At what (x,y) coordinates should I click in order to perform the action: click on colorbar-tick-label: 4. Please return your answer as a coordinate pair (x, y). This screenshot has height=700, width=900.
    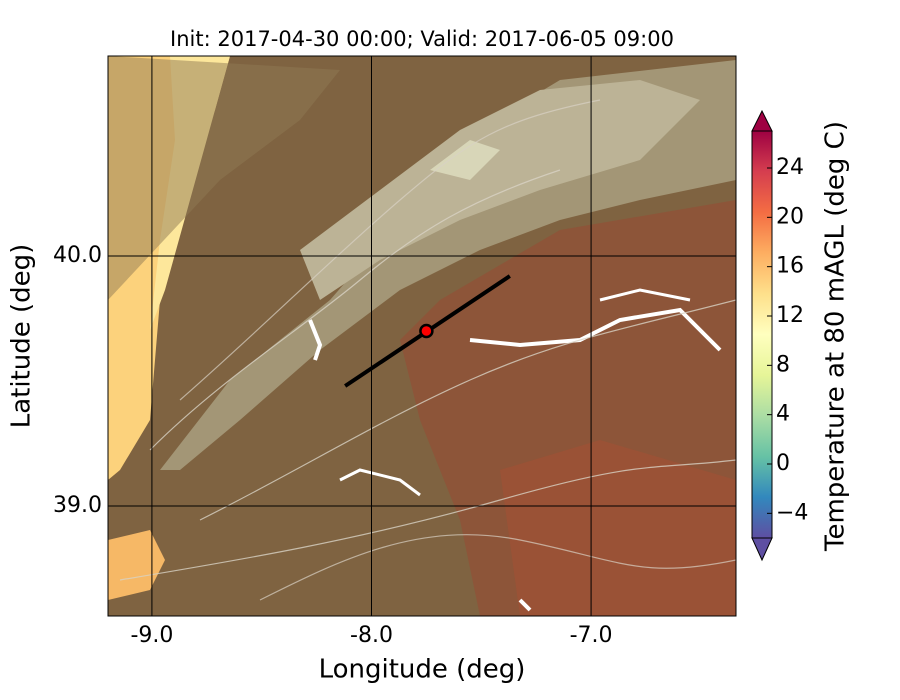
    Looking at the image, I should click on (783, 414).